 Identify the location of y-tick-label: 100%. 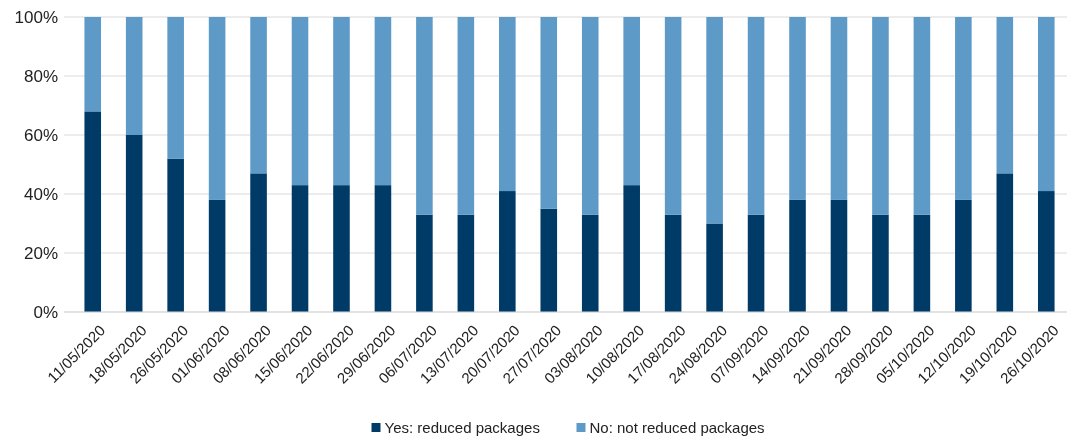
(36, 17).